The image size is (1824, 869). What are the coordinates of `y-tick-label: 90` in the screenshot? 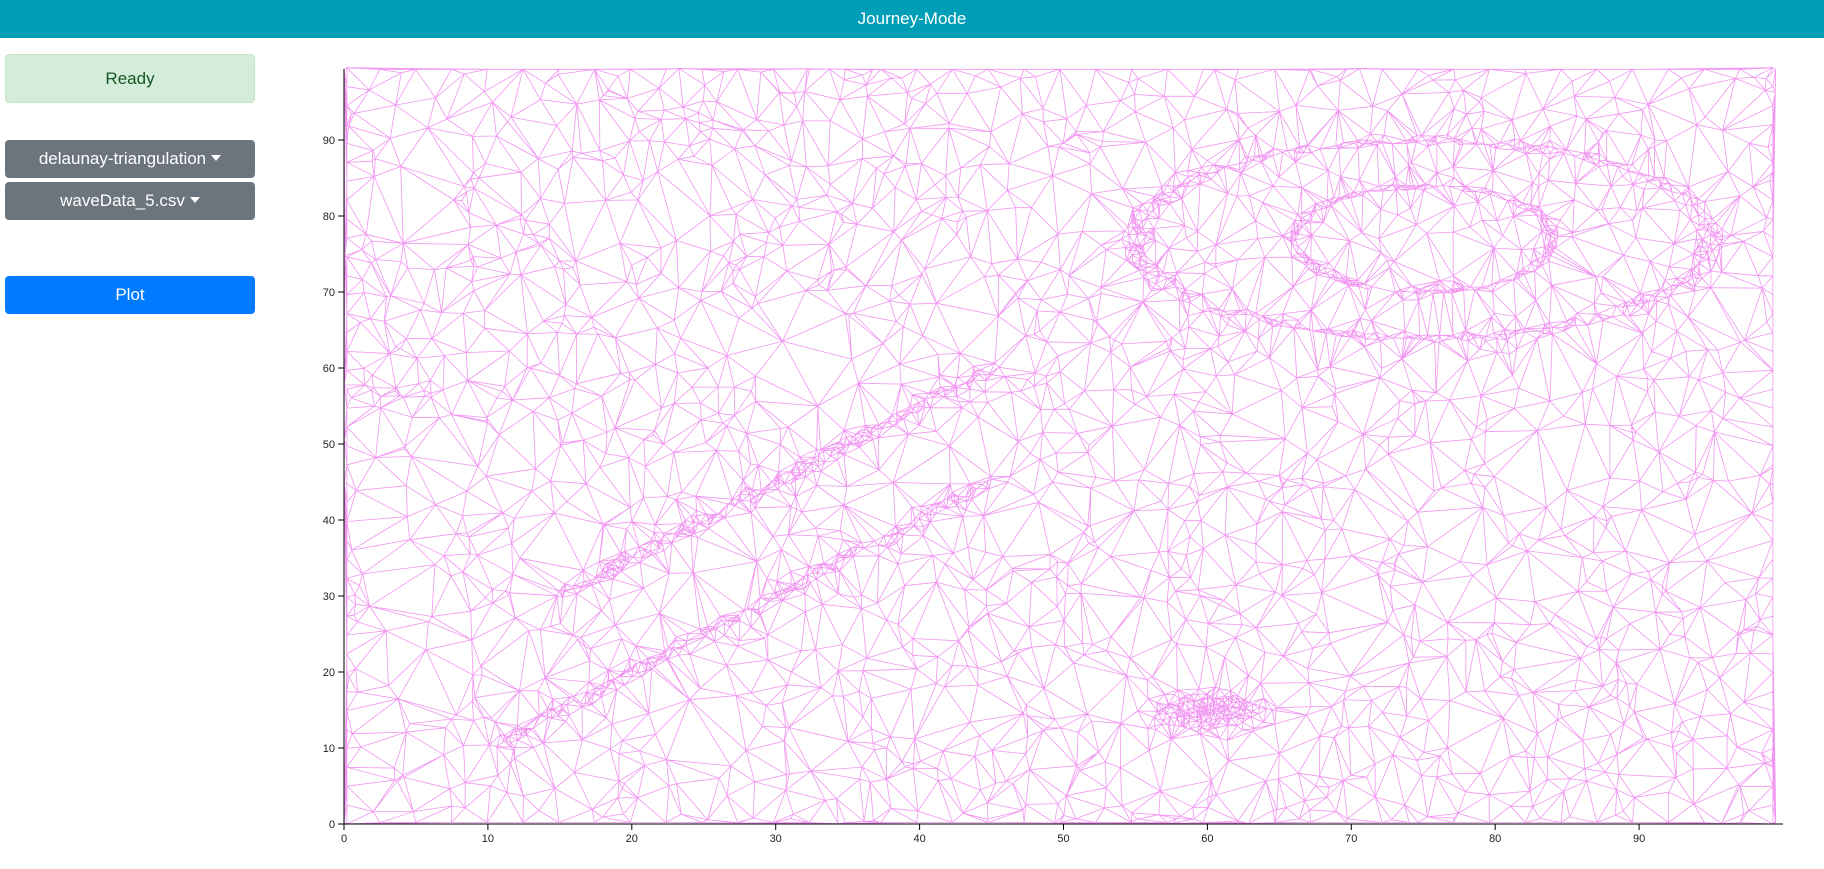 It's located at (329, 141).